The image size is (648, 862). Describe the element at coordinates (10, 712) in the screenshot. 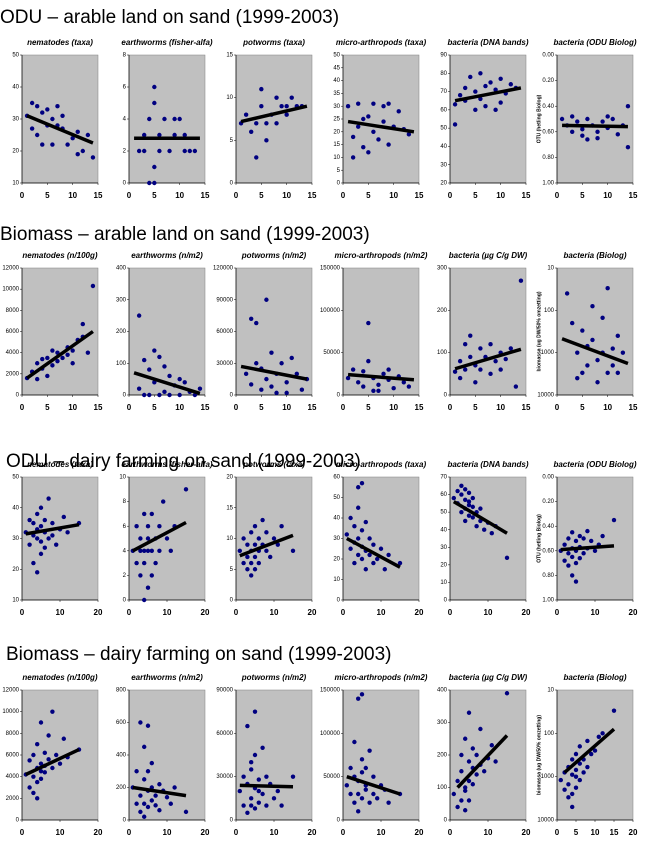

I see `y-tick-label: 10000` at that location.